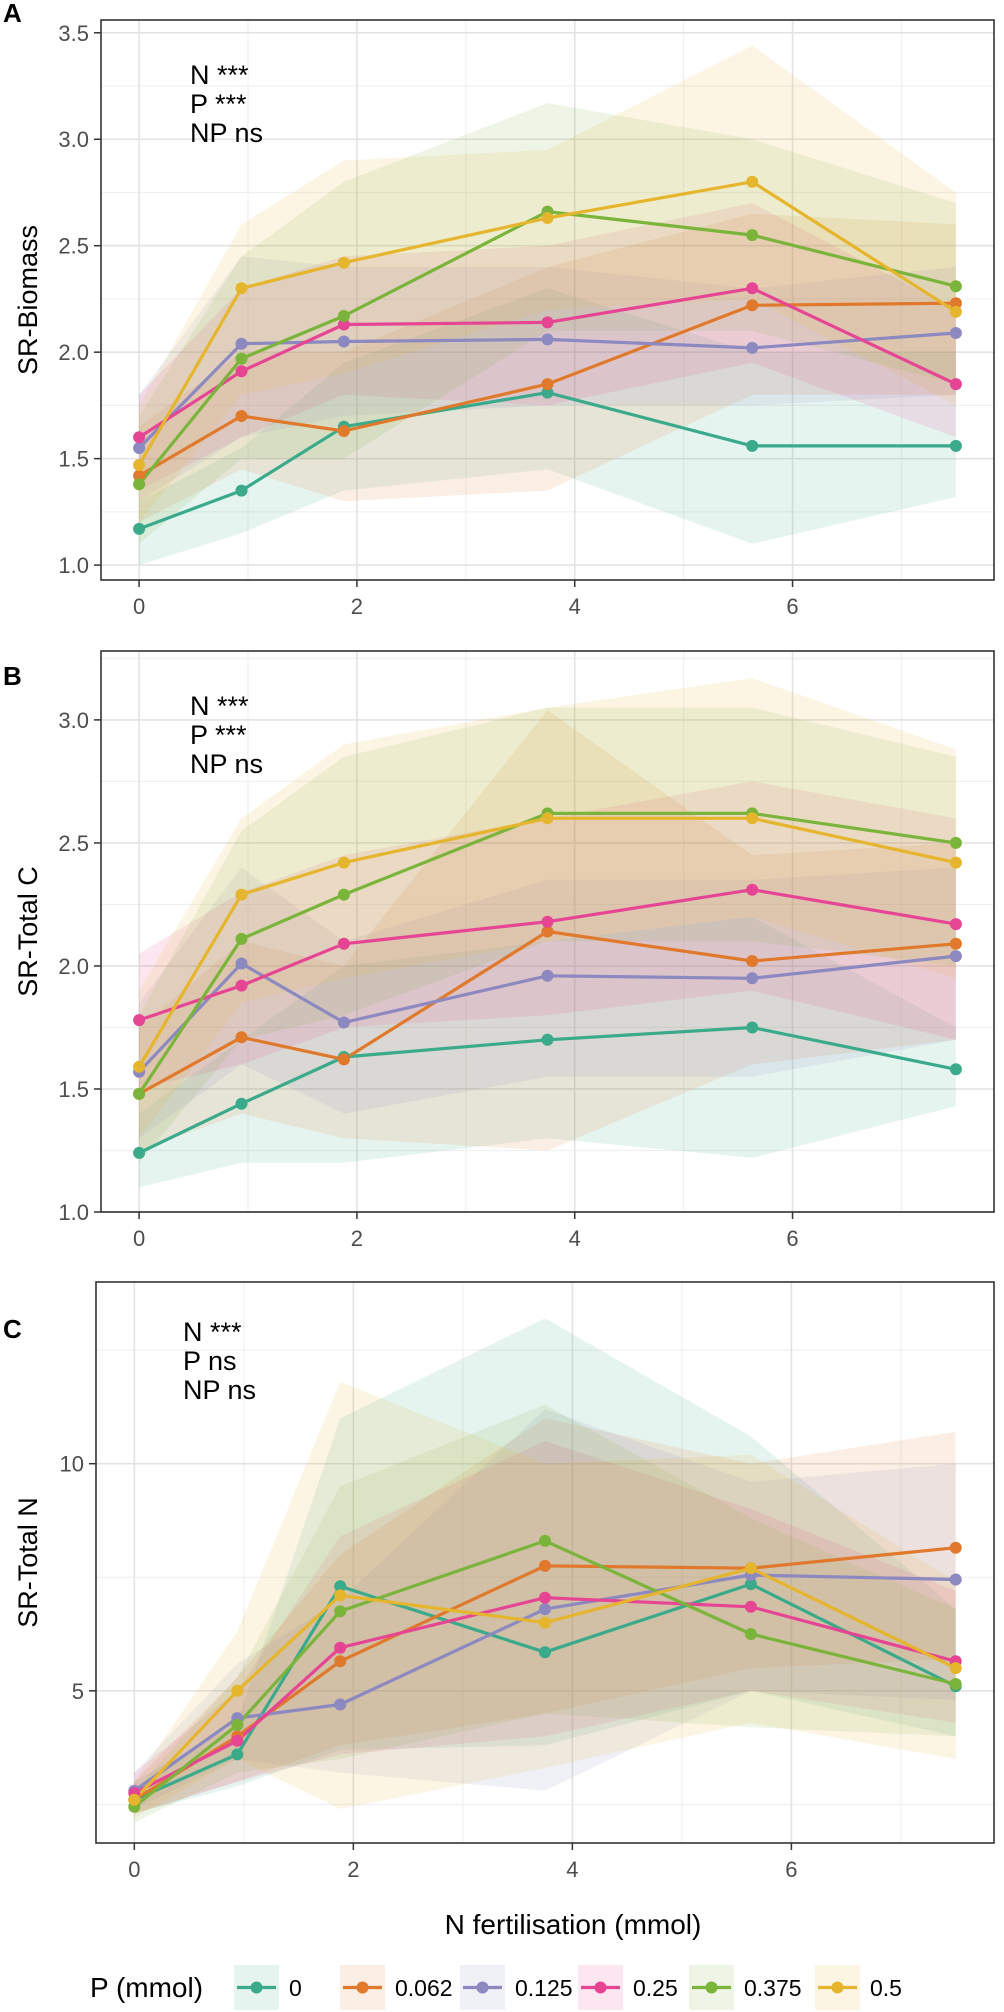  Describe the element at coordinates (773, 1988) in the screenshot. I see `legend-label: 0.375` at that location.